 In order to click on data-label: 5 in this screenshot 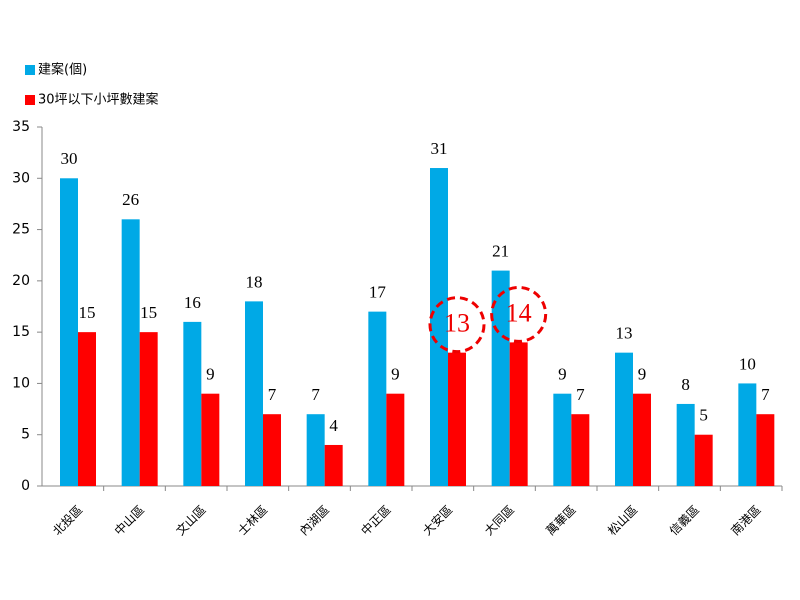, I will do `click(703, 415)`.